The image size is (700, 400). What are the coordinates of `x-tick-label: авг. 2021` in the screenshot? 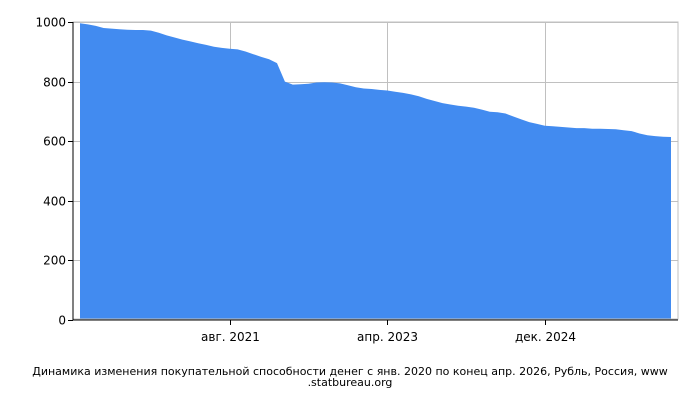 It's located at (230, 337).